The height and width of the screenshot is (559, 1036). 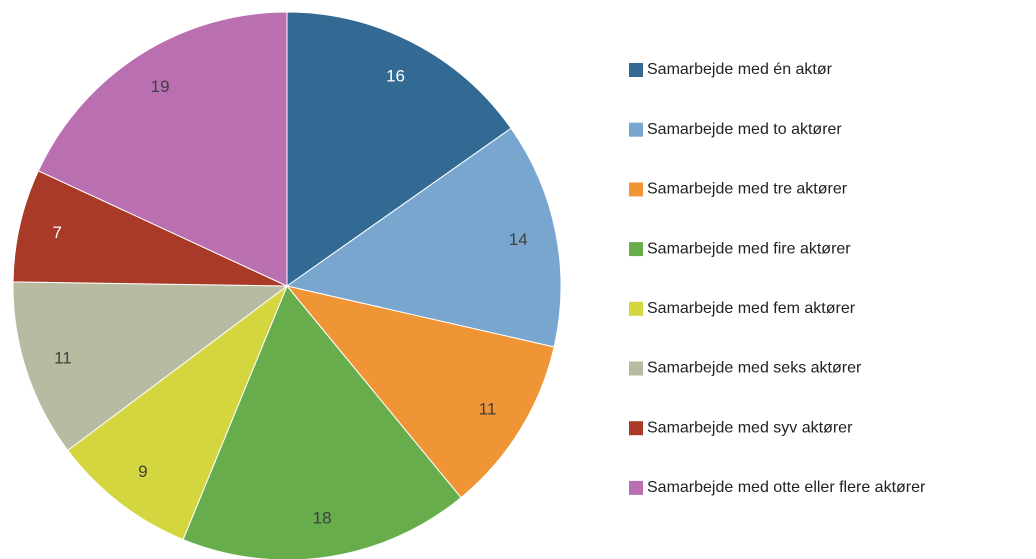 What do you see at coordinates (754, 368) in the screenshot?
I see `legend-label: Samarbejde med seks aktører` at bounding box center [754, 368].